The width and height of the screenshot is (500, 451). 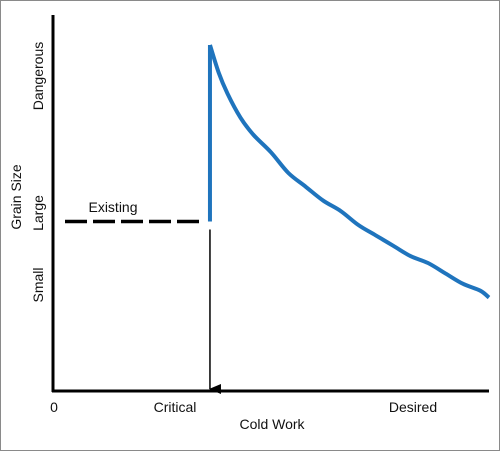 What do you see at coordinates (38, 284) in the screenshot?
I see `y-tick-small: Small` at bounding box center [38, 284].